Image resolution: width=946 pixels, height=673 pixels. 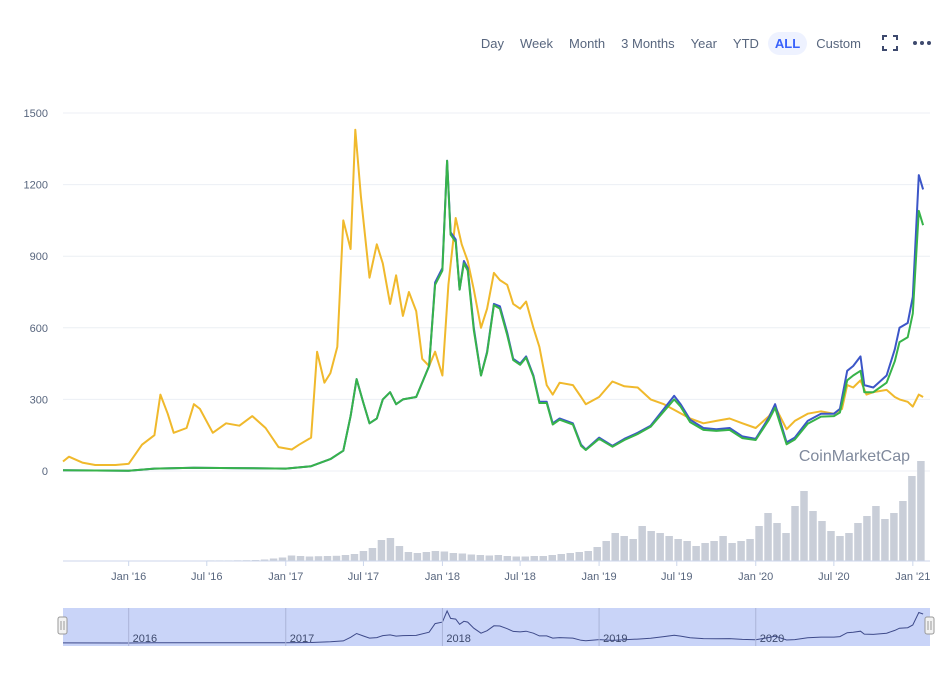 I want to click on top-edge, so click(x=473, y=2).